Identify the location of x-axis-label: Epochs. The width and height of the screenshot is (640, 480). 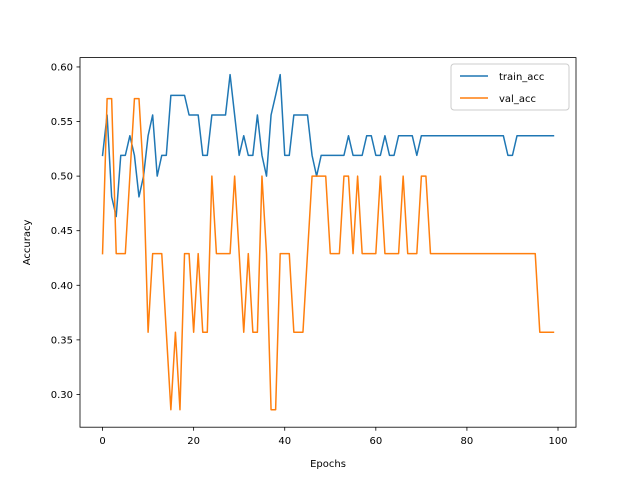
(328, 464).